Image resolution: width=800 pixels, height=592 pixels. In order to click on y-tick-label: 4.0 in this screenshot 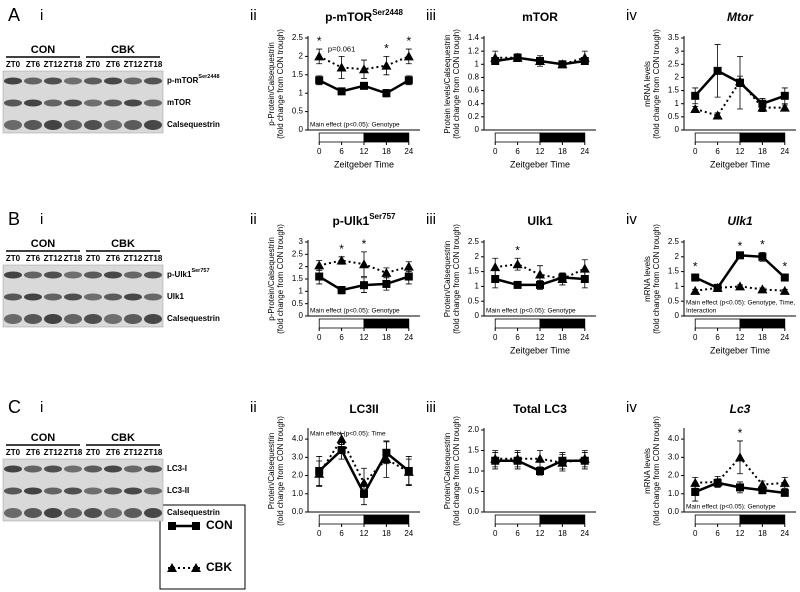, I will do `click(674, 438)`.